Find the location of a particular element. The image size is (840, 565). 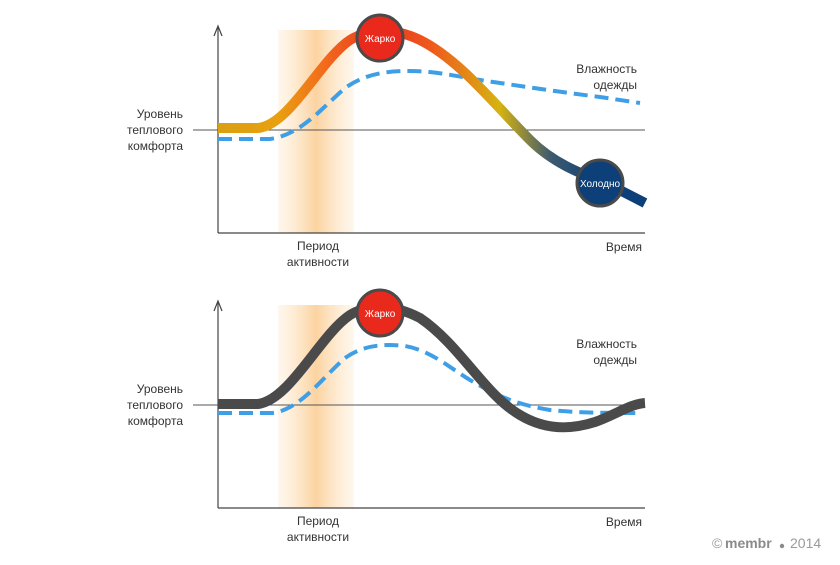

brand-logo: membr is located at coordinates (748, 543).